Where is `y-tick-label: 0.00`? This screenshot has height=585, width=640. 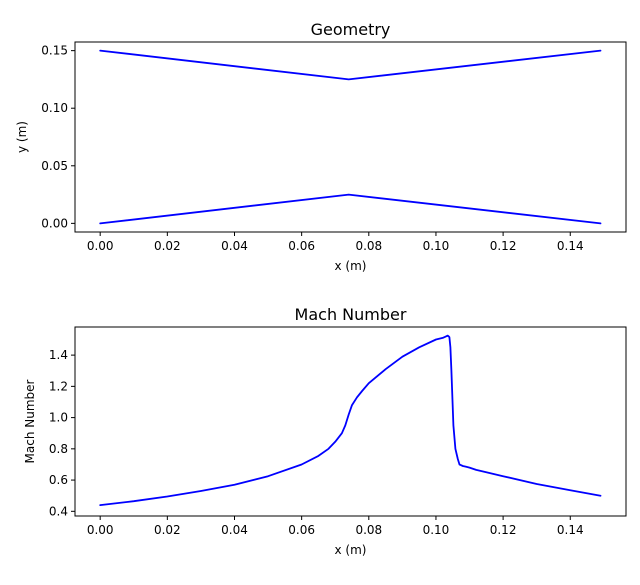
y-tick-label: 0.00 is located at coordinates (54, 223).